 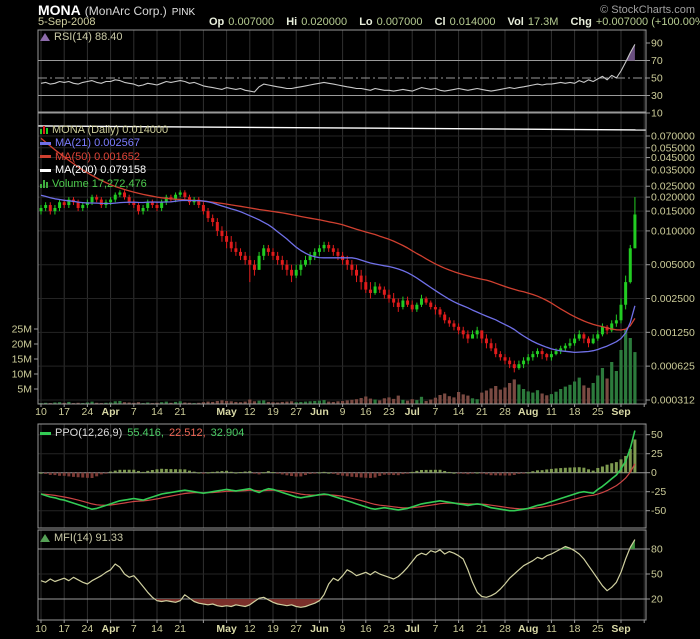 What do you see at coordinates (183, 12) in the screenshot?
I see `exchange-listing: PINK` at bounding box center [183, 12].